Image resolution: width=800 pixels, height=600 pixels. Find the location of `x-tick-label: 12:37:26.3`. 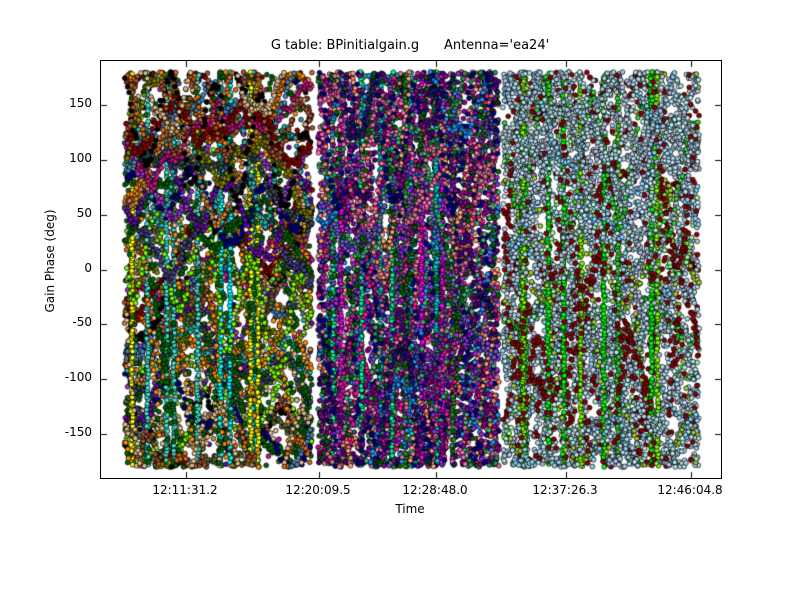

x-tick-label: 12:37:26.3 is located at coordinates (565, 490).